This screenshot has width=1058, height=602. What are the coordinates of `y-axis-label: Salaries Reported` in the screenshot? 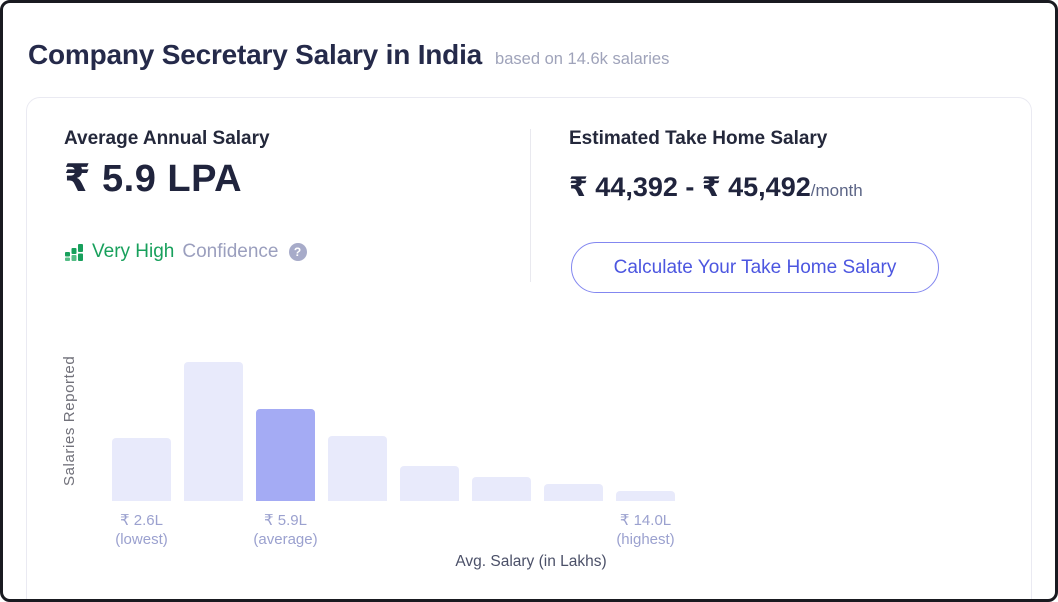 It's located at (69, 421).